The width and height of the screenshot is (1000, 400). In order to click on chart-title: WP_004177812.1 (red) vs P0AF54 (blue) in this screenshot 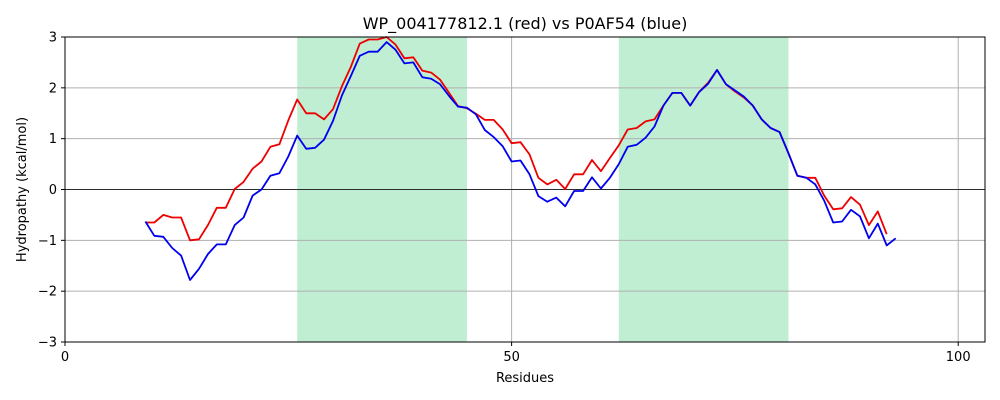, I will do `click(525, 24)`.